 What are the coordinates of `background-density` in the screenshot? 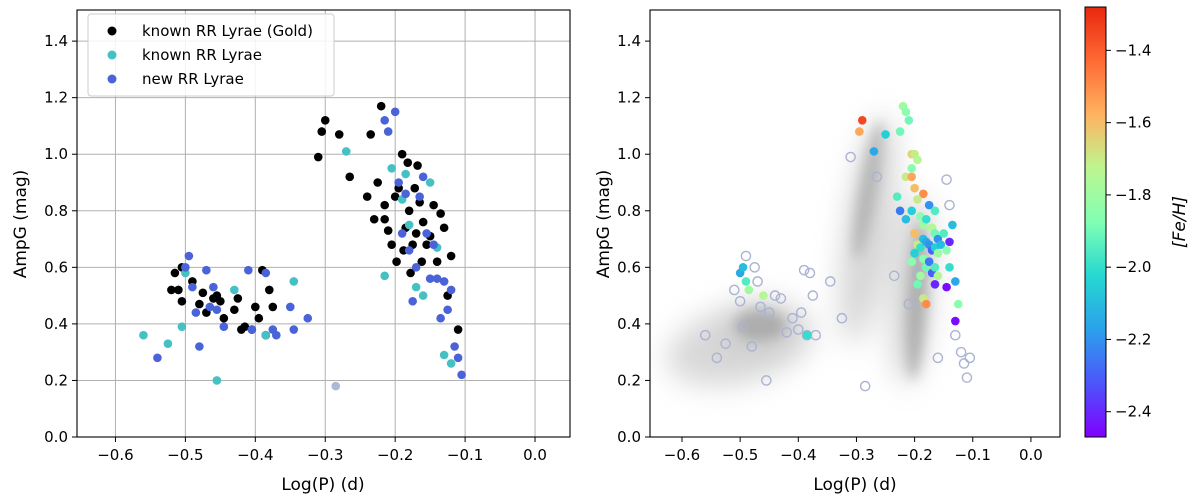 It's located at (800, 251).